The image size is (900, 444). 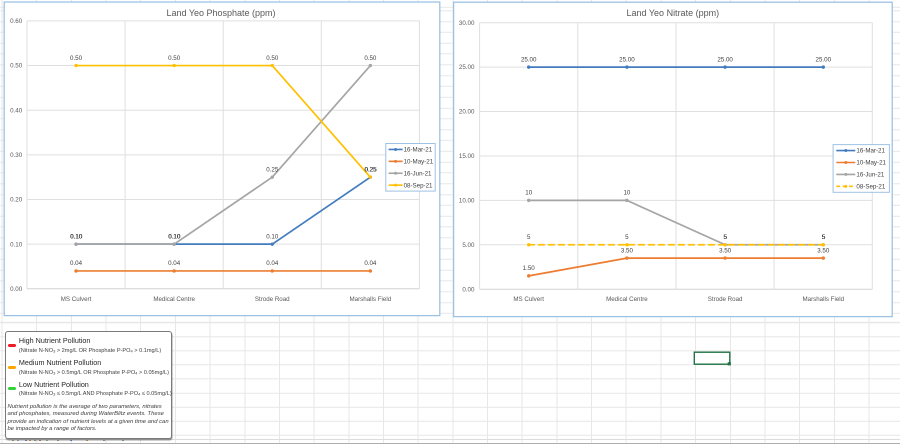 What do you see at coordinates (16, 110) in the screenshot?
I see `svg-text: 0.40` at bounding box center [16, 110].